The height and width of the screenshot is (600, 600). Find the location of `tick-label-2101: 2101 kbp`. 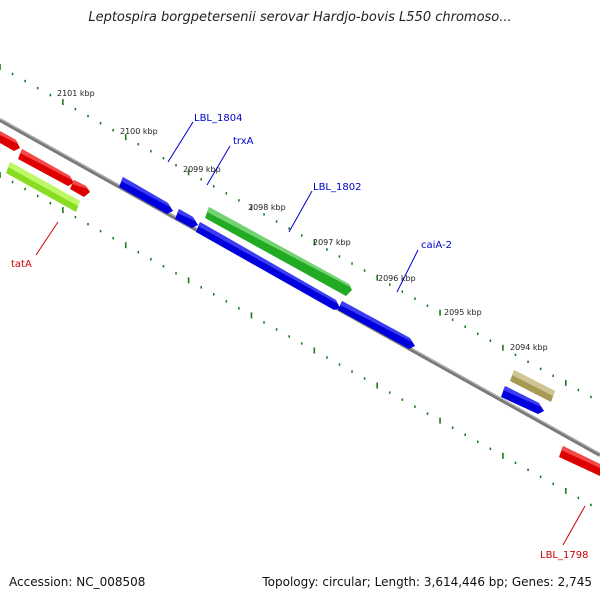

tick-label-2101: 2101 kbp is located at coordinates (76, 93).